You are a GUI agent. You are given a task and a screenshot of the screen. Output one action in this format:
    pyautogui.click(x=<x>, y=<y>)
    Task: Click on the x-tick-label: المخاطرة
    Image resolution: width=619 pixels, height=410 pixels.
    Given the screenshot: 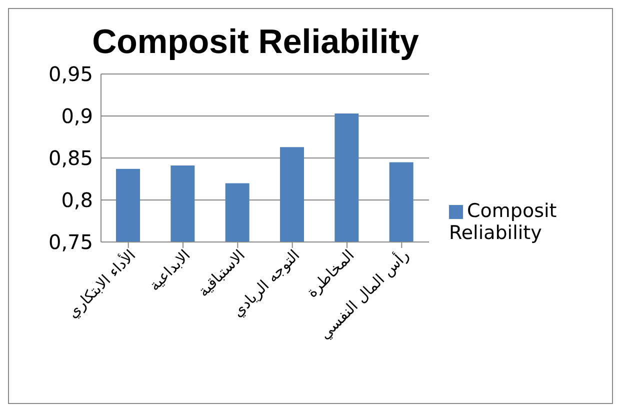 What is the action you would take?
    pyautogui.click(x=330, y=274)
    